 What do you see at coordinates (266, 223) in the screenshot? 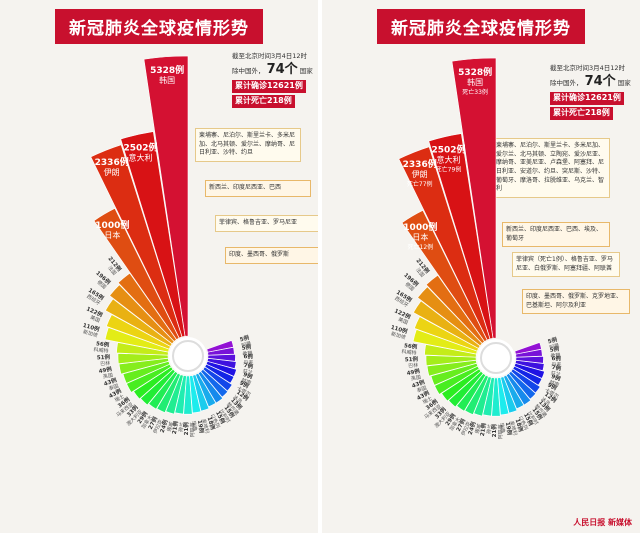
I see `left-note-3: 菲律宾、格鲁吉亚、罗马尼亚` at bounding box center [266, 223].